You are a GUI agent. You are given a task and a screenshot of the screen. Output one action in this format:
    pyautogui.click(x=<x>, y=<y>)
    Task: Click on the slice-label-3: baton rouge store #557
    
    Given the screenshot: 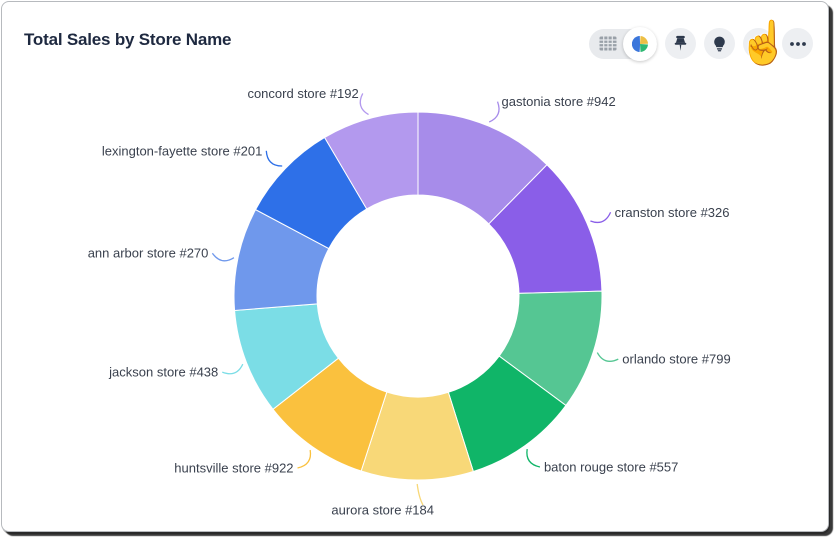 What is the action you would take?
    pyautogui.click(x=611, y=466)
    